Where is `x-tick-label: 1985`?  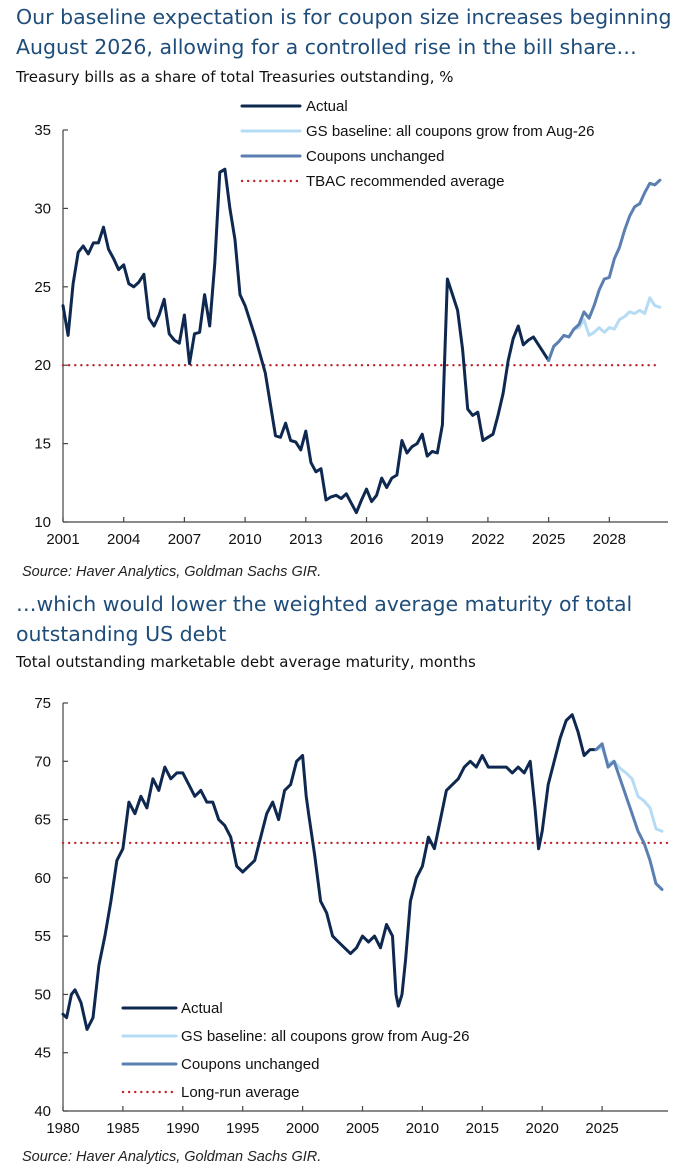
x-tick-label: 1985 is located at coordinates (122, 1128).